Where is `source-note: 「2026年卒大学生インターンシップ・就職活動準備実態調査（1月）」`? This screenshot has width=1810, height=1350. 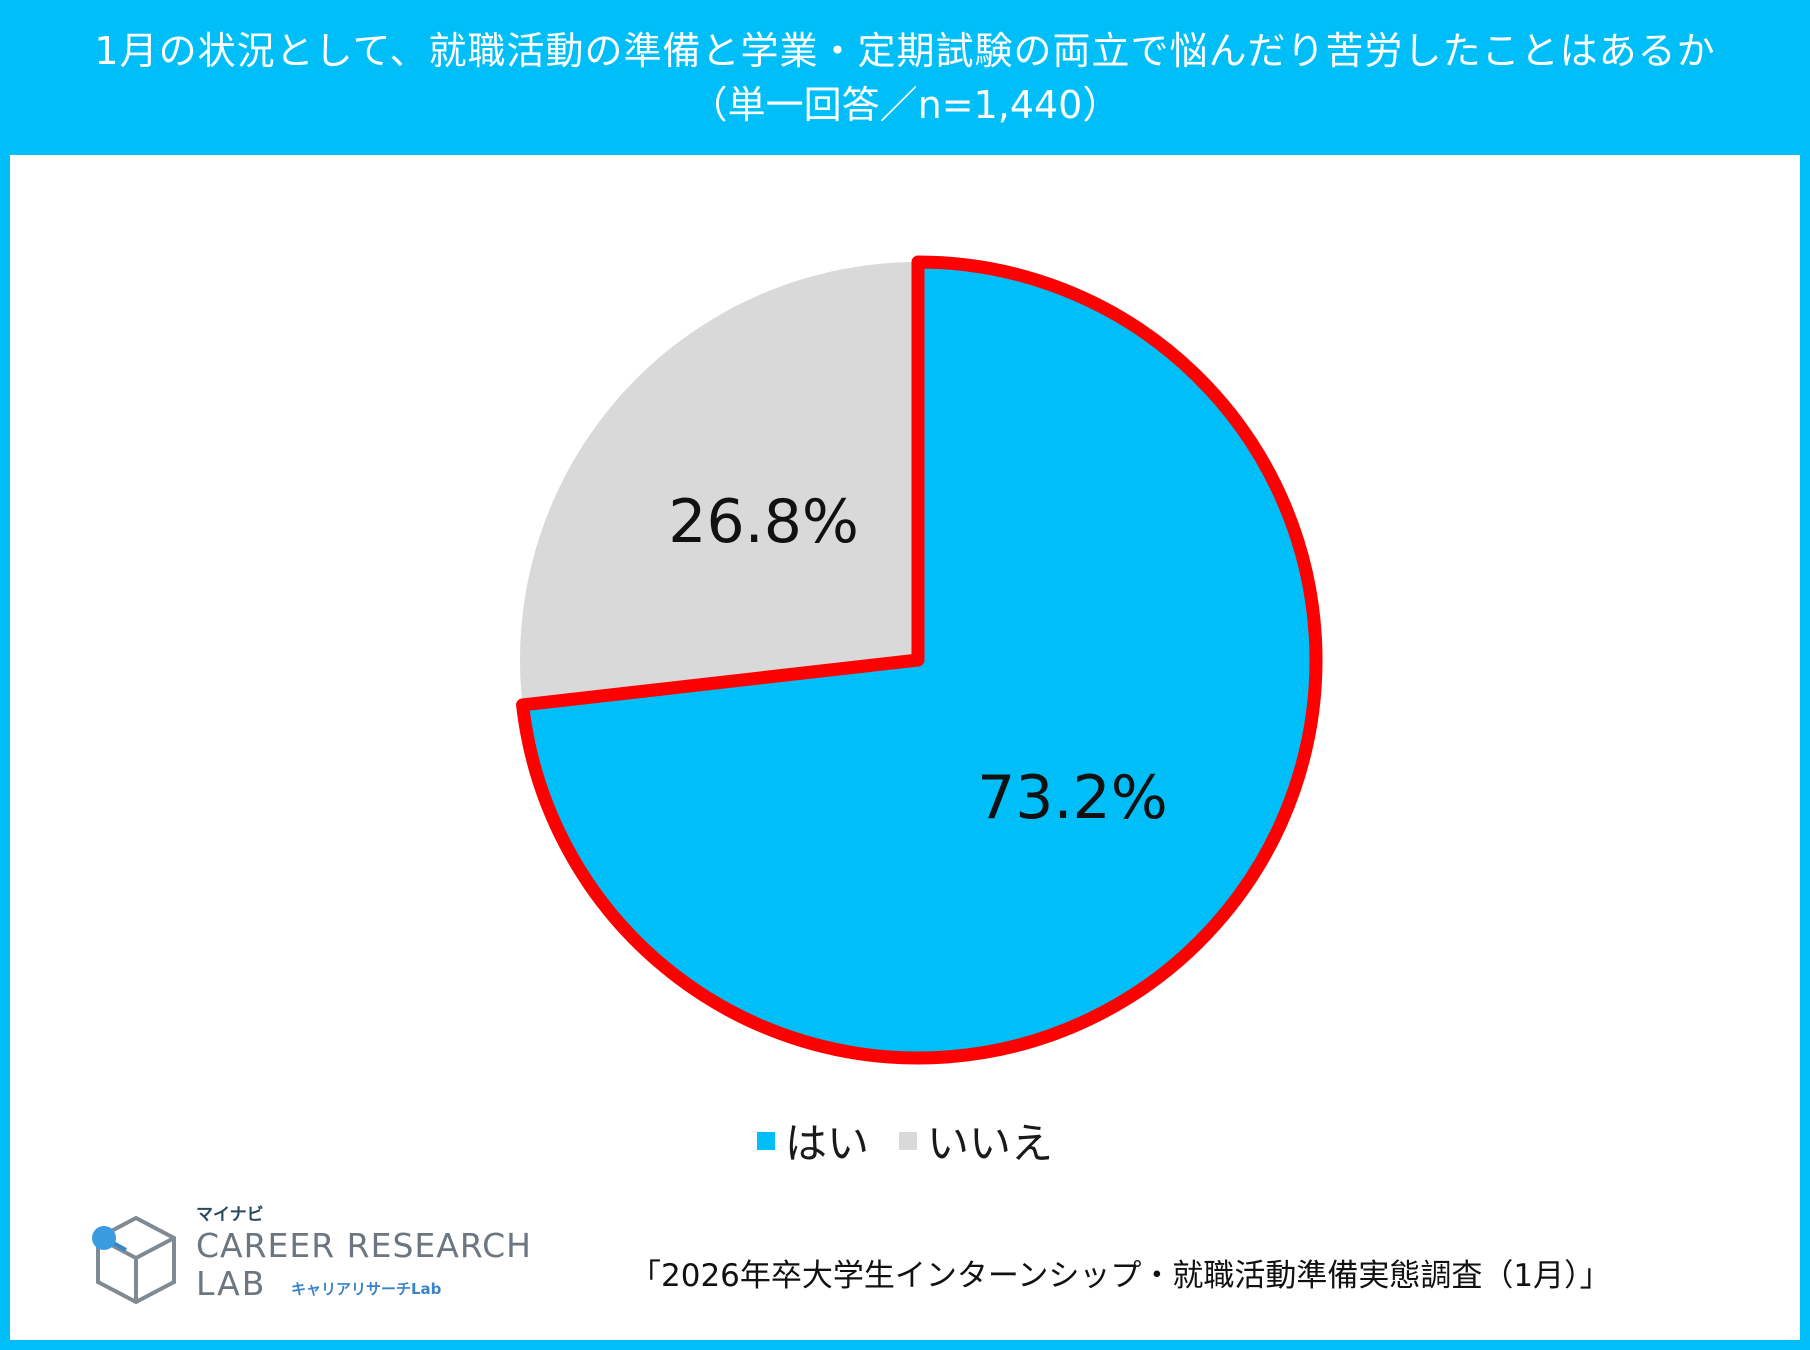
source-note: 「2026年卒大学生インターンシップ・就職活動準備実態調査（1月）」 is located at coordinates (1120, 1276).